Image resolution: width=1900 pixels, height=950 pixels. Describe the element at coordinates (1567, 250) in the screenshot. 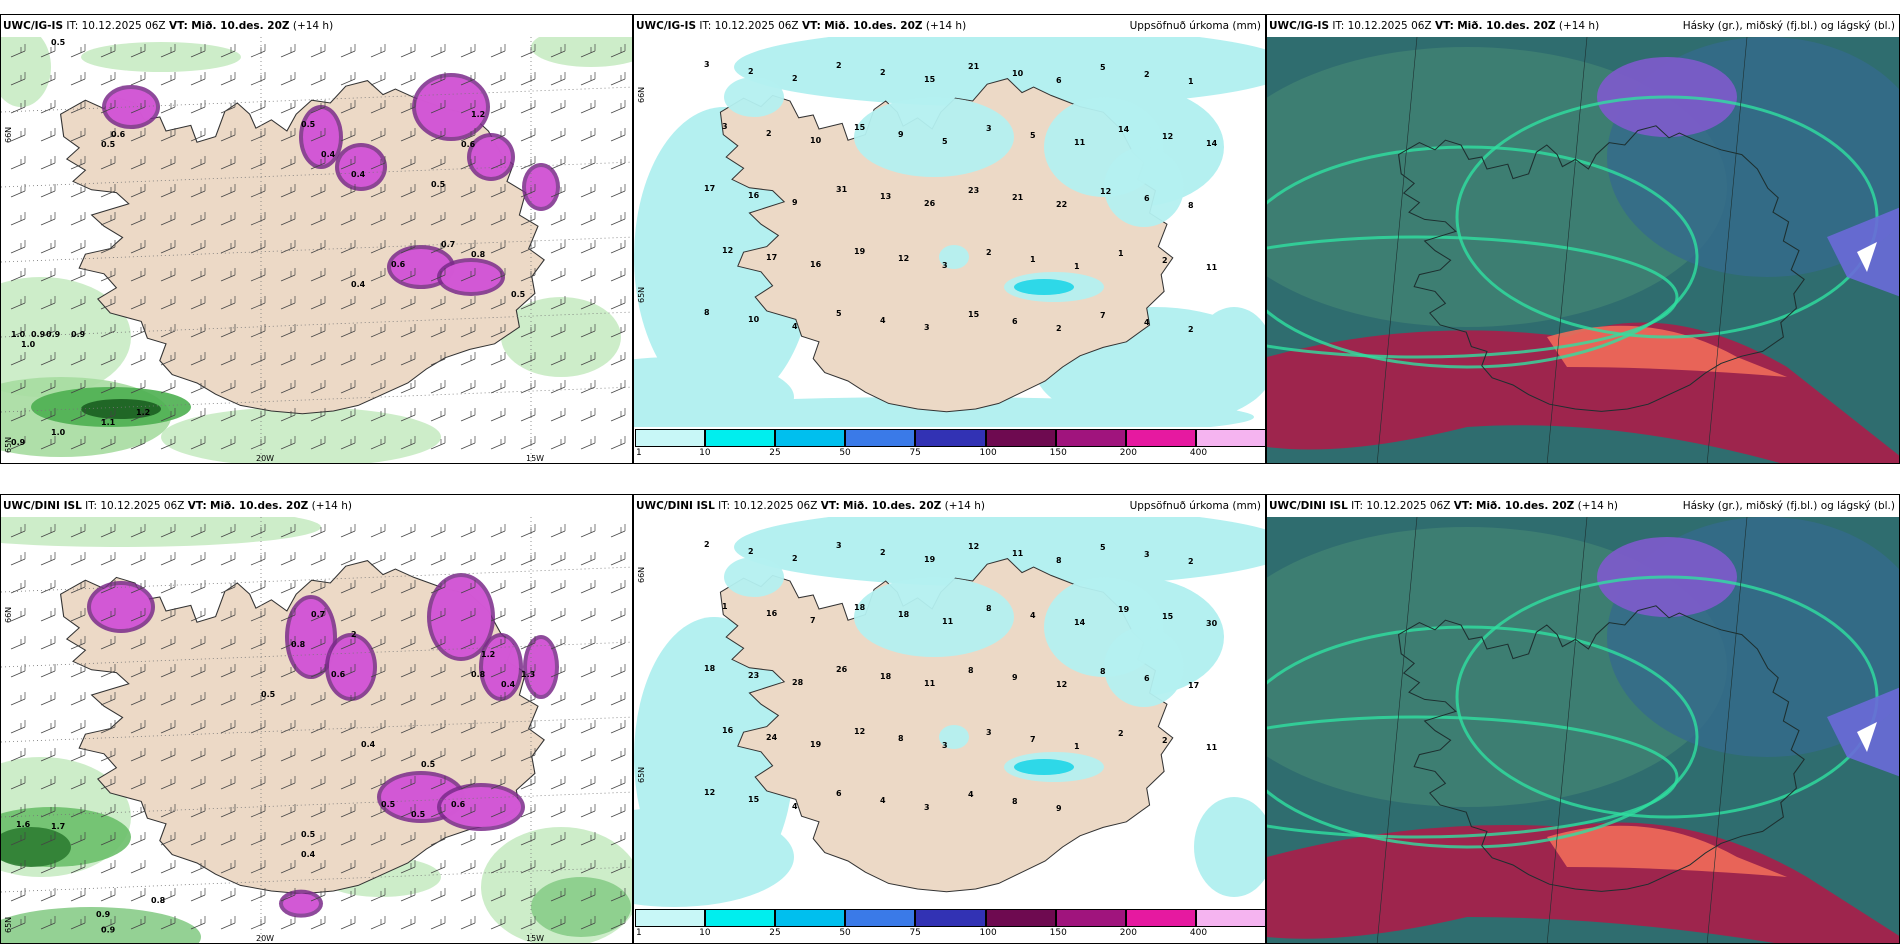

I see `grid-line` at that location.